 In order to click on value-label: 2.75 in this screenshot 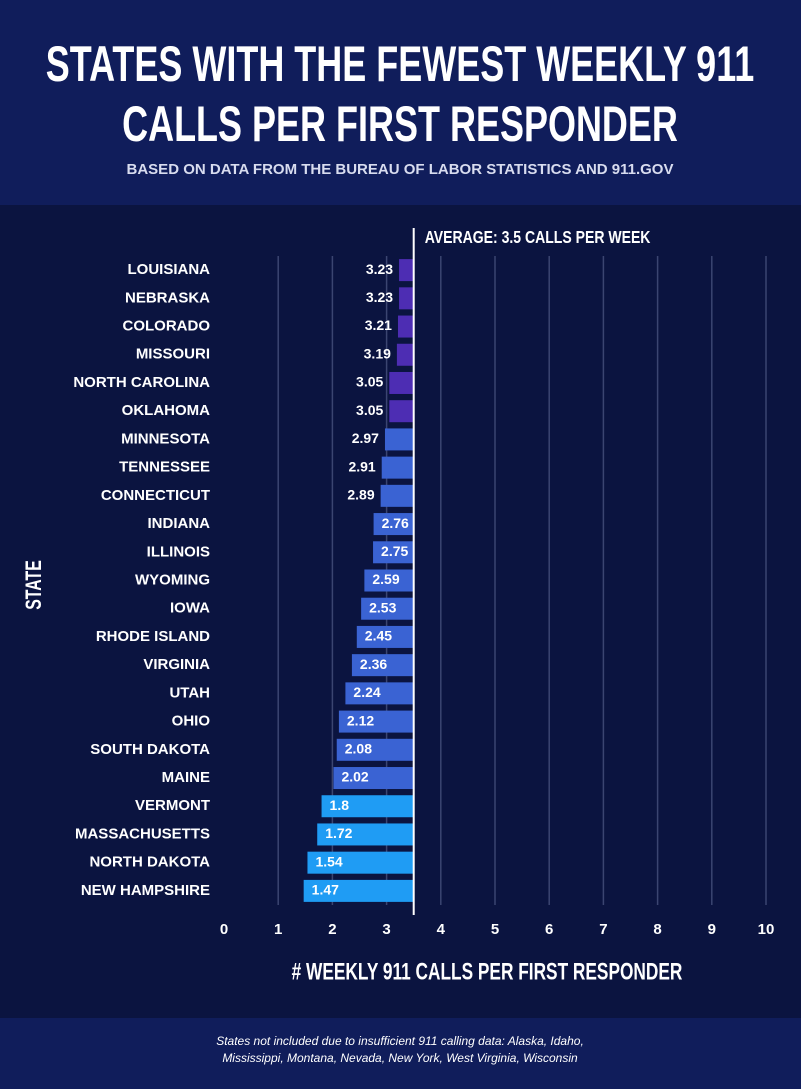, I will do `click(394, 551)`.